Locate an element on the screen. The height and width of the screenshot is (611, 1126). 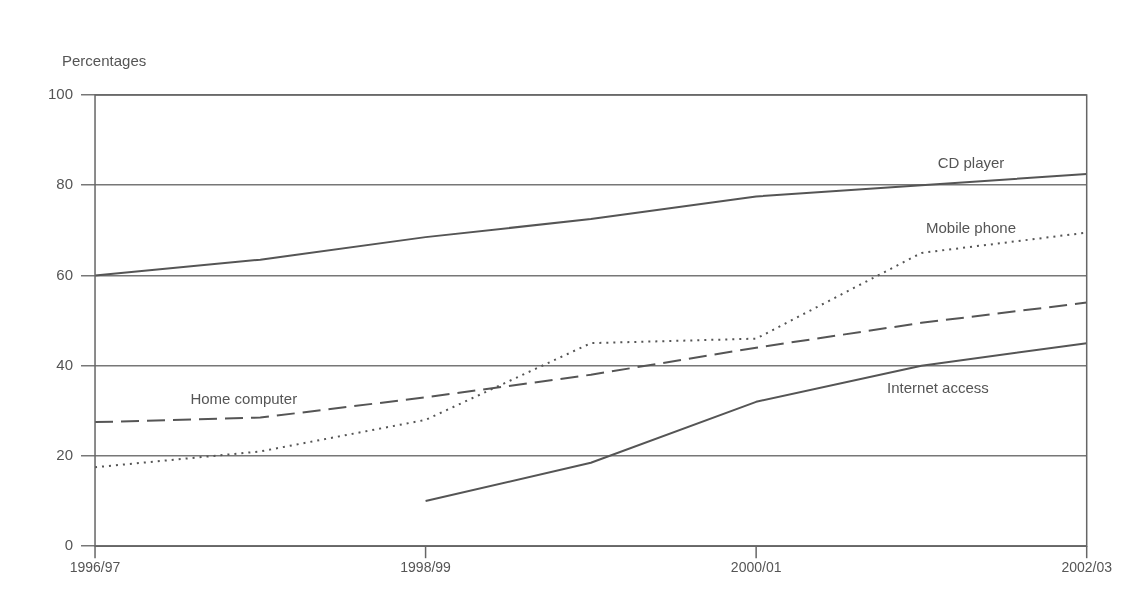
y-tick-label: 0 is located at coordinates (69, 545).